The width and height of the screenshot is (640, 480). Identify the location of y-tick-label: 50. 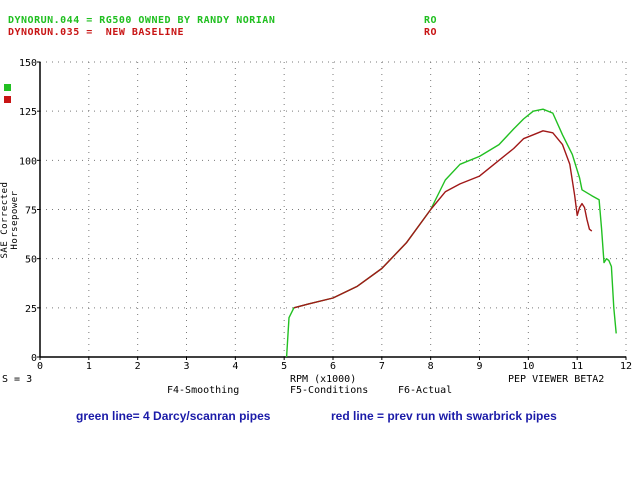
(31, 260).